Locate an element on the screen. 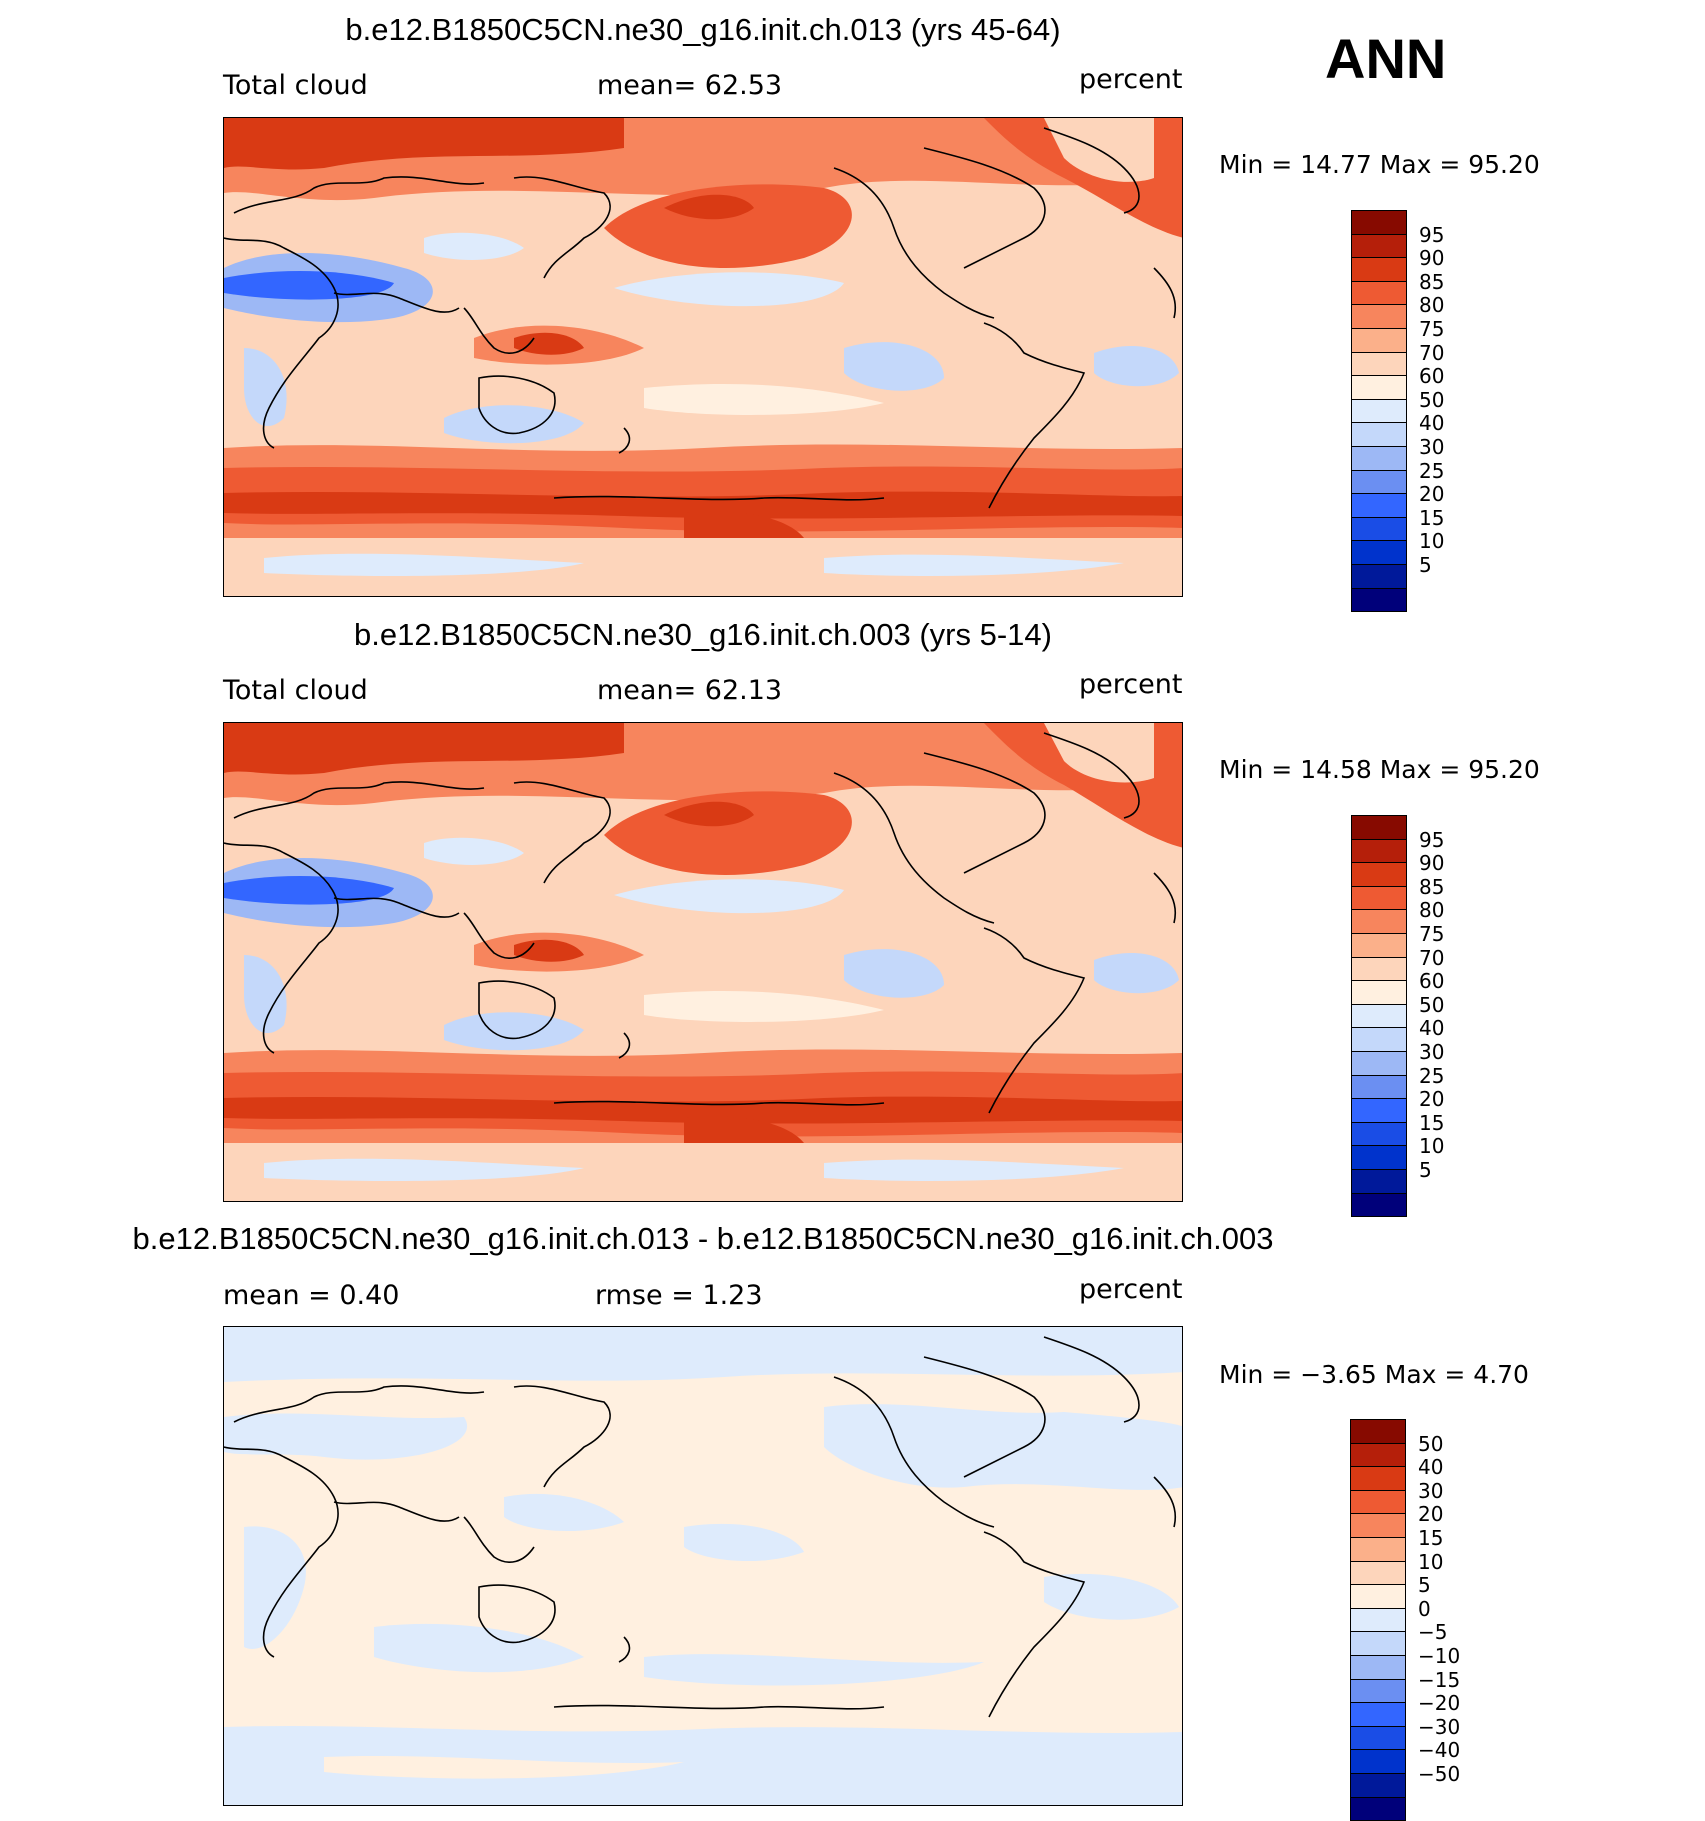  panel-3-minmax: Min = −3.65 Max = 4.70 is located at coordinates (1374, 1374).